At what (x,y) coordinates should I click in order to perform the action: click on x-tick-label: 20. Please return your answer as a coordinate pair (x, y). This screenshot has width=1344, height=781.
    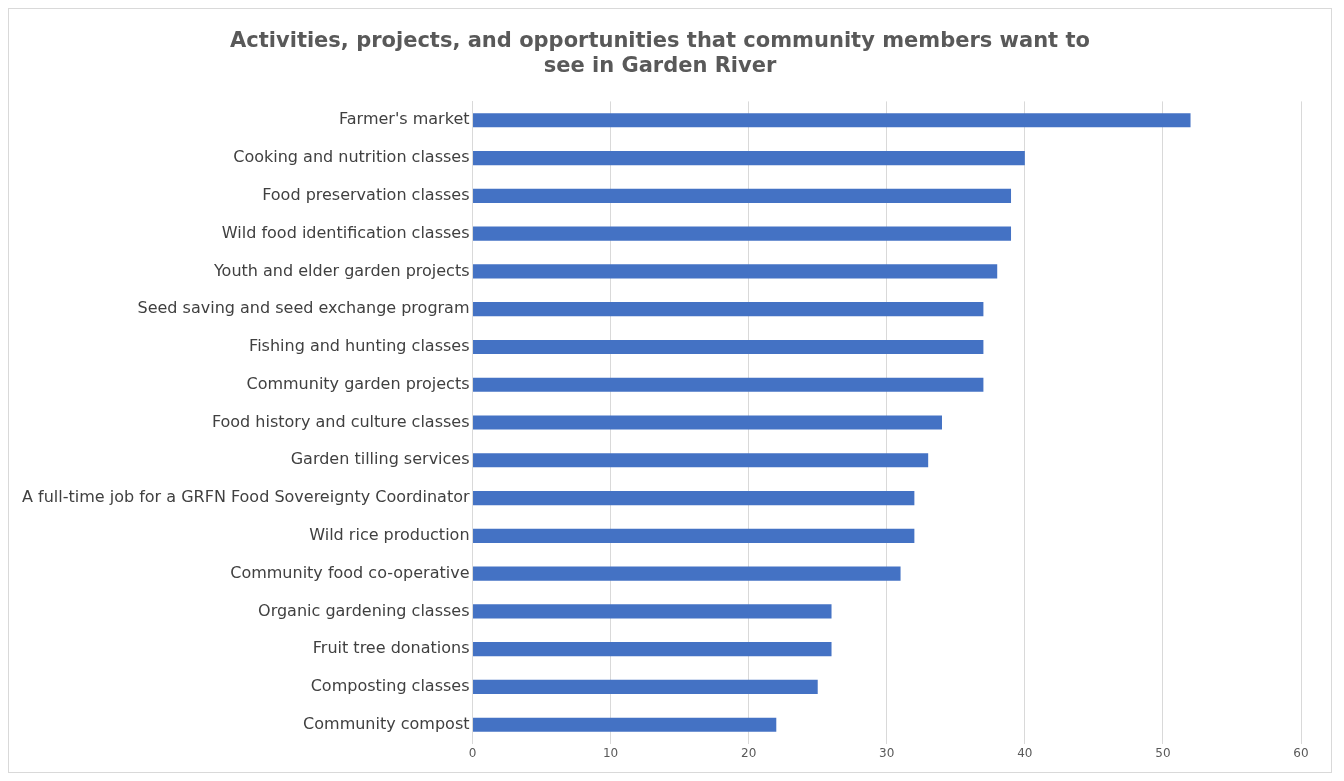
    Looking at the image, I should click on (749, 752).